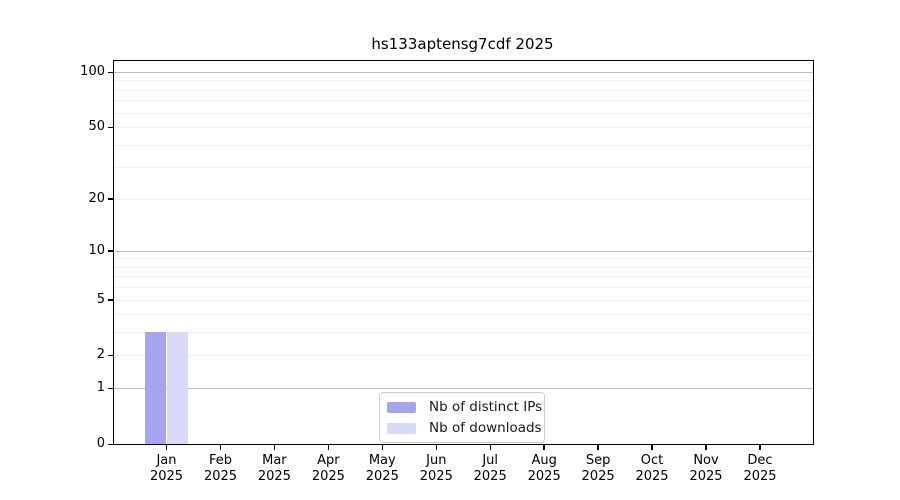 The image size is (900, 500). I want to click on month-label: Oct, so click(652, 460).